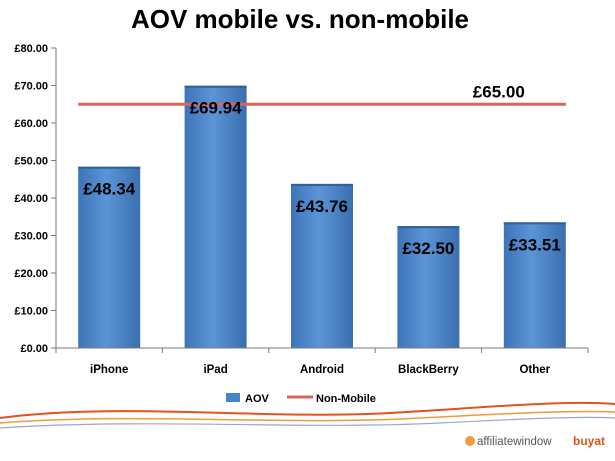 This screenshot has height=461, width=615. I want to click on y-tick-label: £50.00, so click(31, 162).